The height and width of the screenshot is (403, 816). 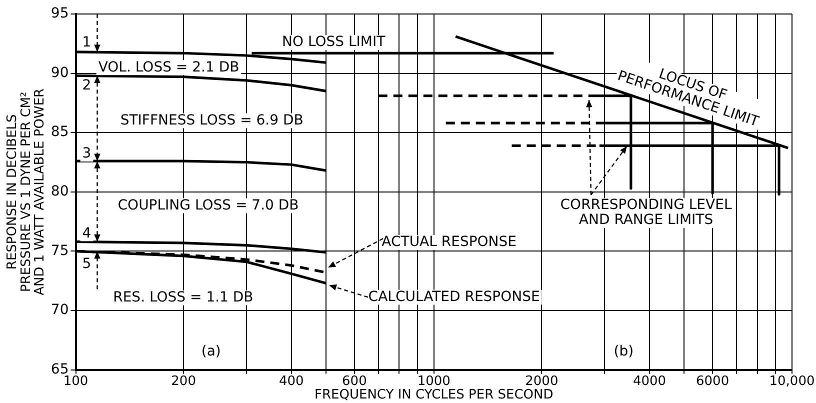 I want to click on annotation: ACTUAL RESPONSE, so click(x=449, y=242).